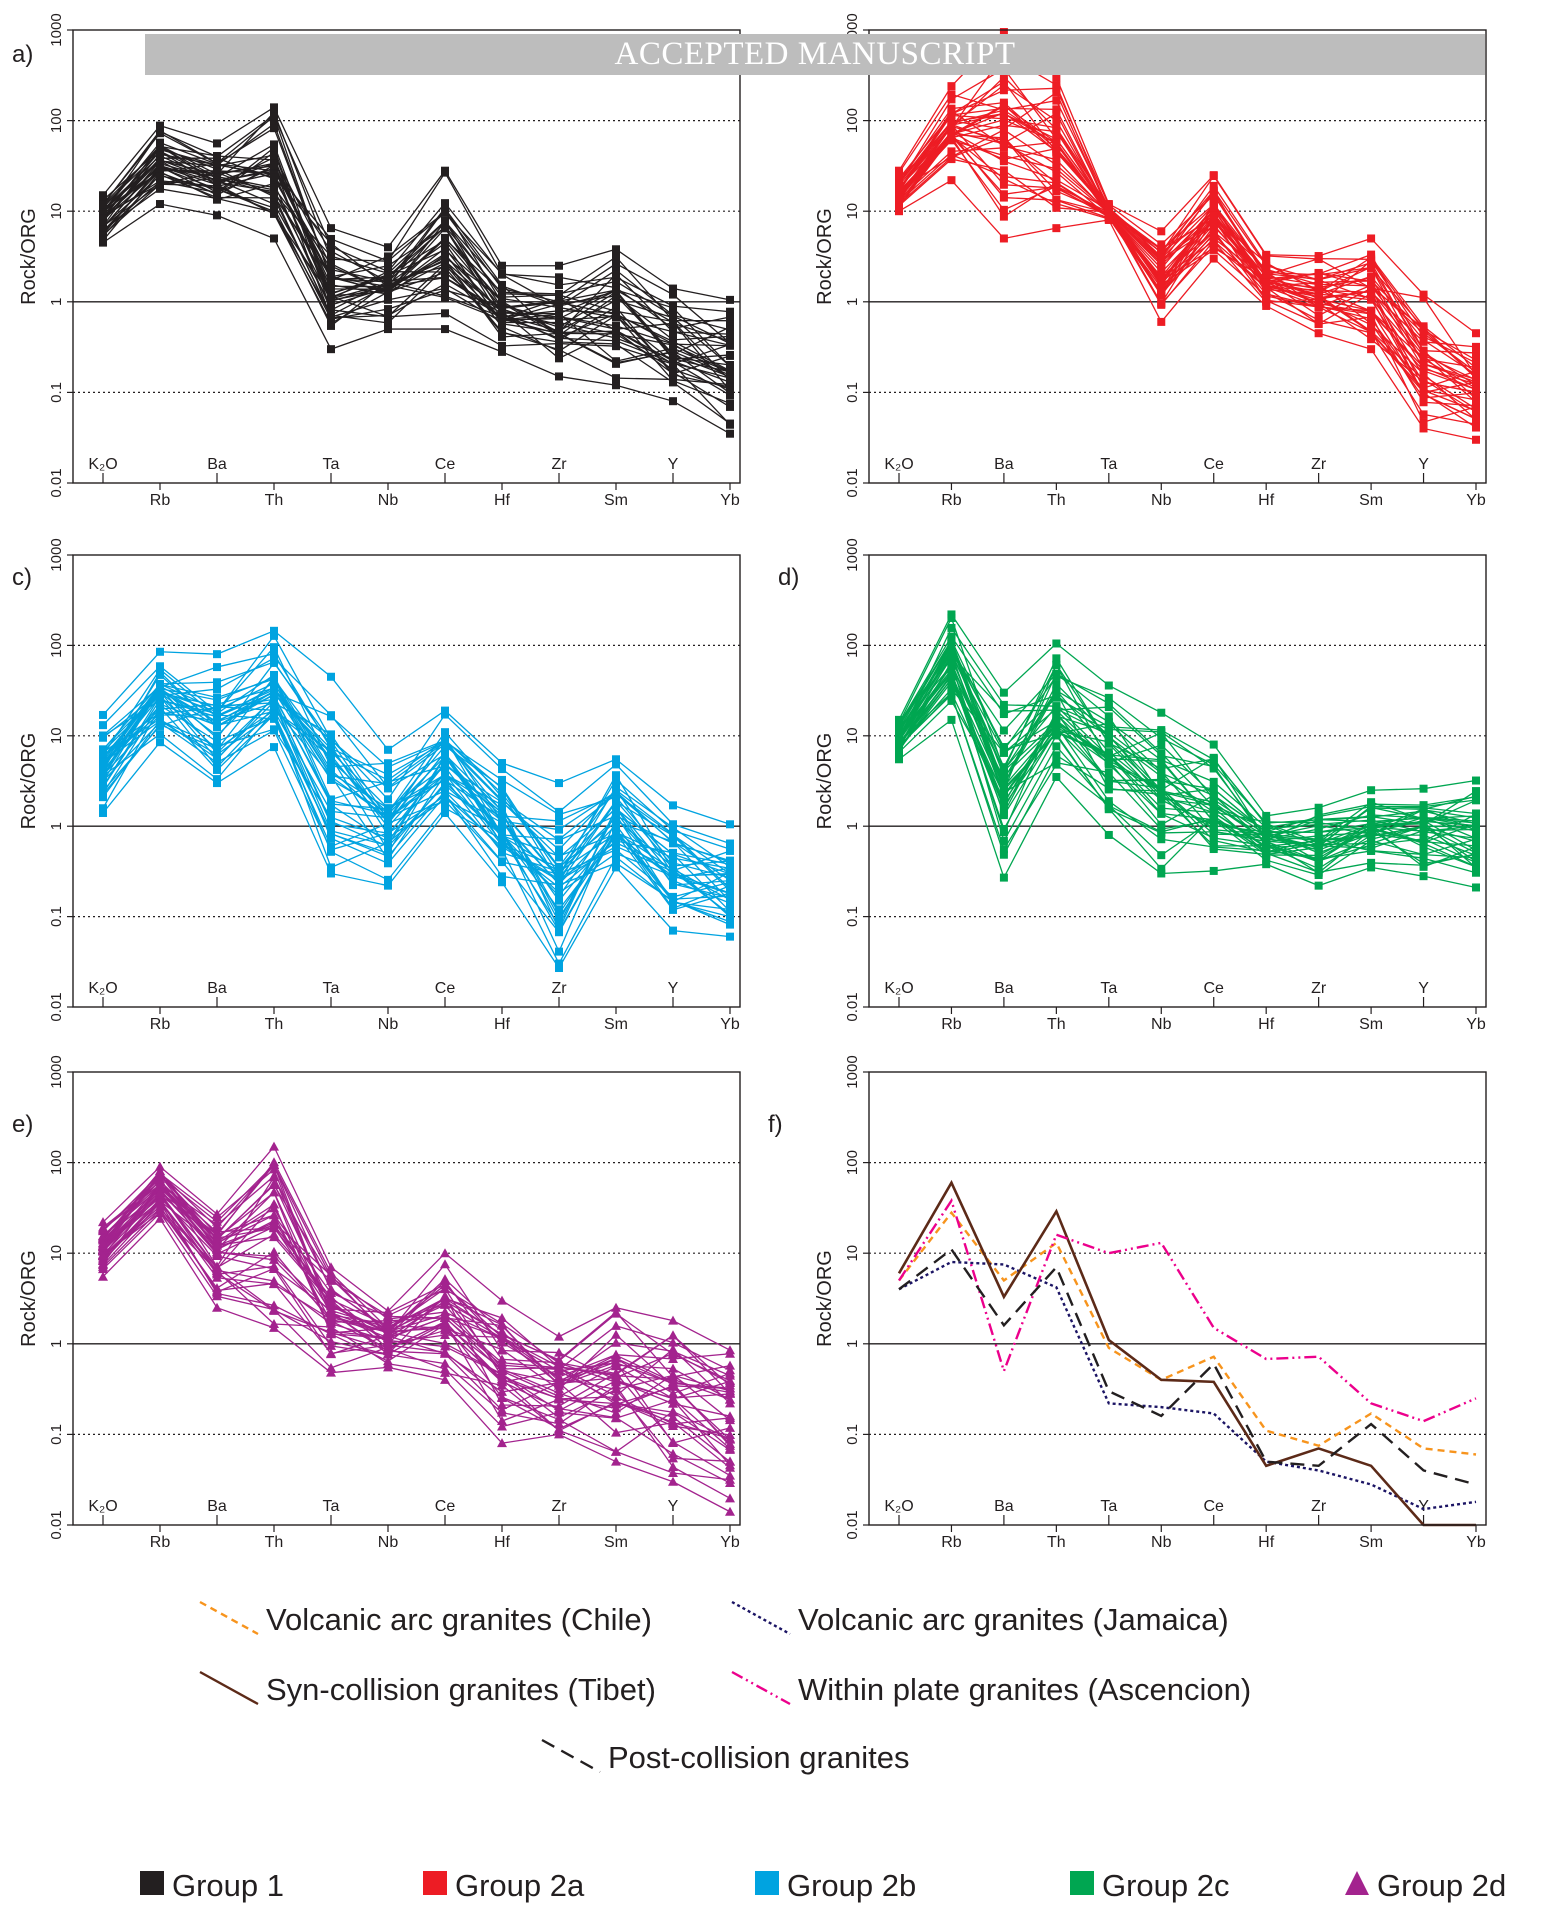  What do you see at coordinates (852, 1434) in the screenshot?
I see `y-tick-label: 0.1` at bounding box center [852, 1434].